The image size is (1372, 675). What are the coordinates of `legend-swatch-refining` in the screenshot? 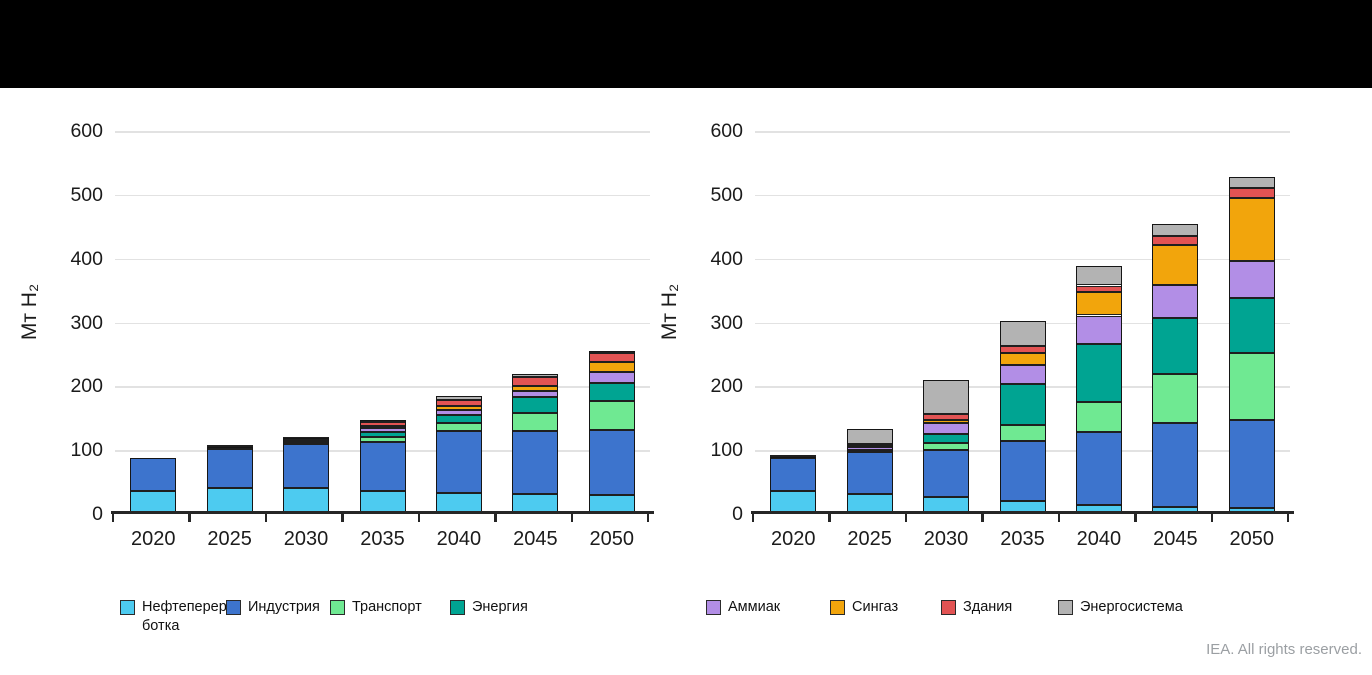 It's located at (127, 607).